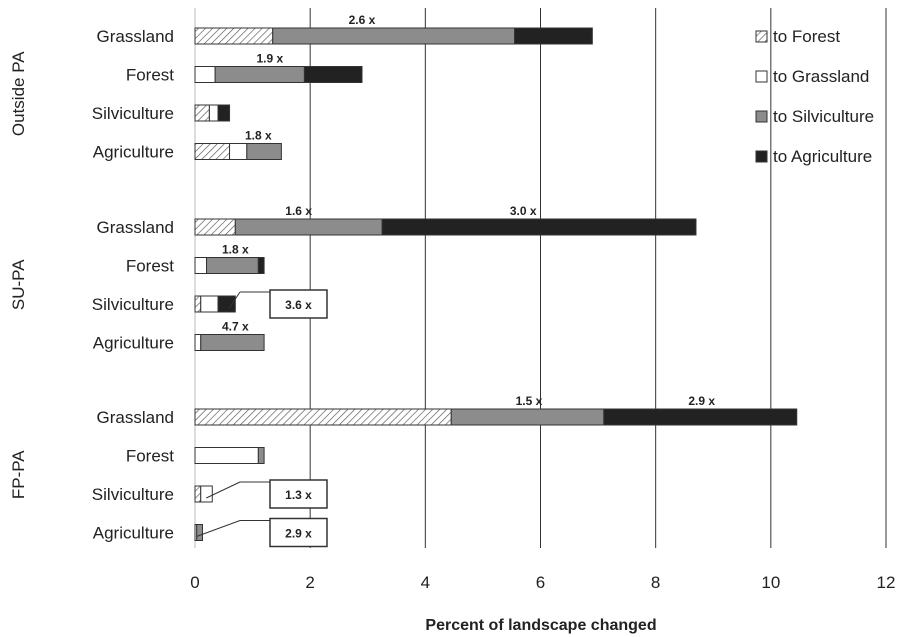  I want to click on x-tick-label: 8, so click(655, 582).